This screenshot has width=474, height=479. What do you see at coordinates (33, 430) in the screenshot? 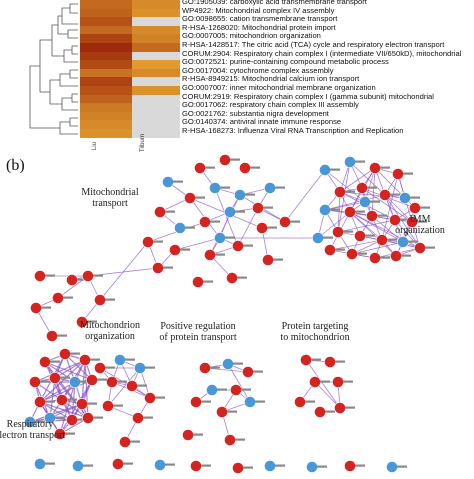
I see `cluster-title-respiratory-electron-transport: Respiratory electron transport` at bounding box center [33, 430].